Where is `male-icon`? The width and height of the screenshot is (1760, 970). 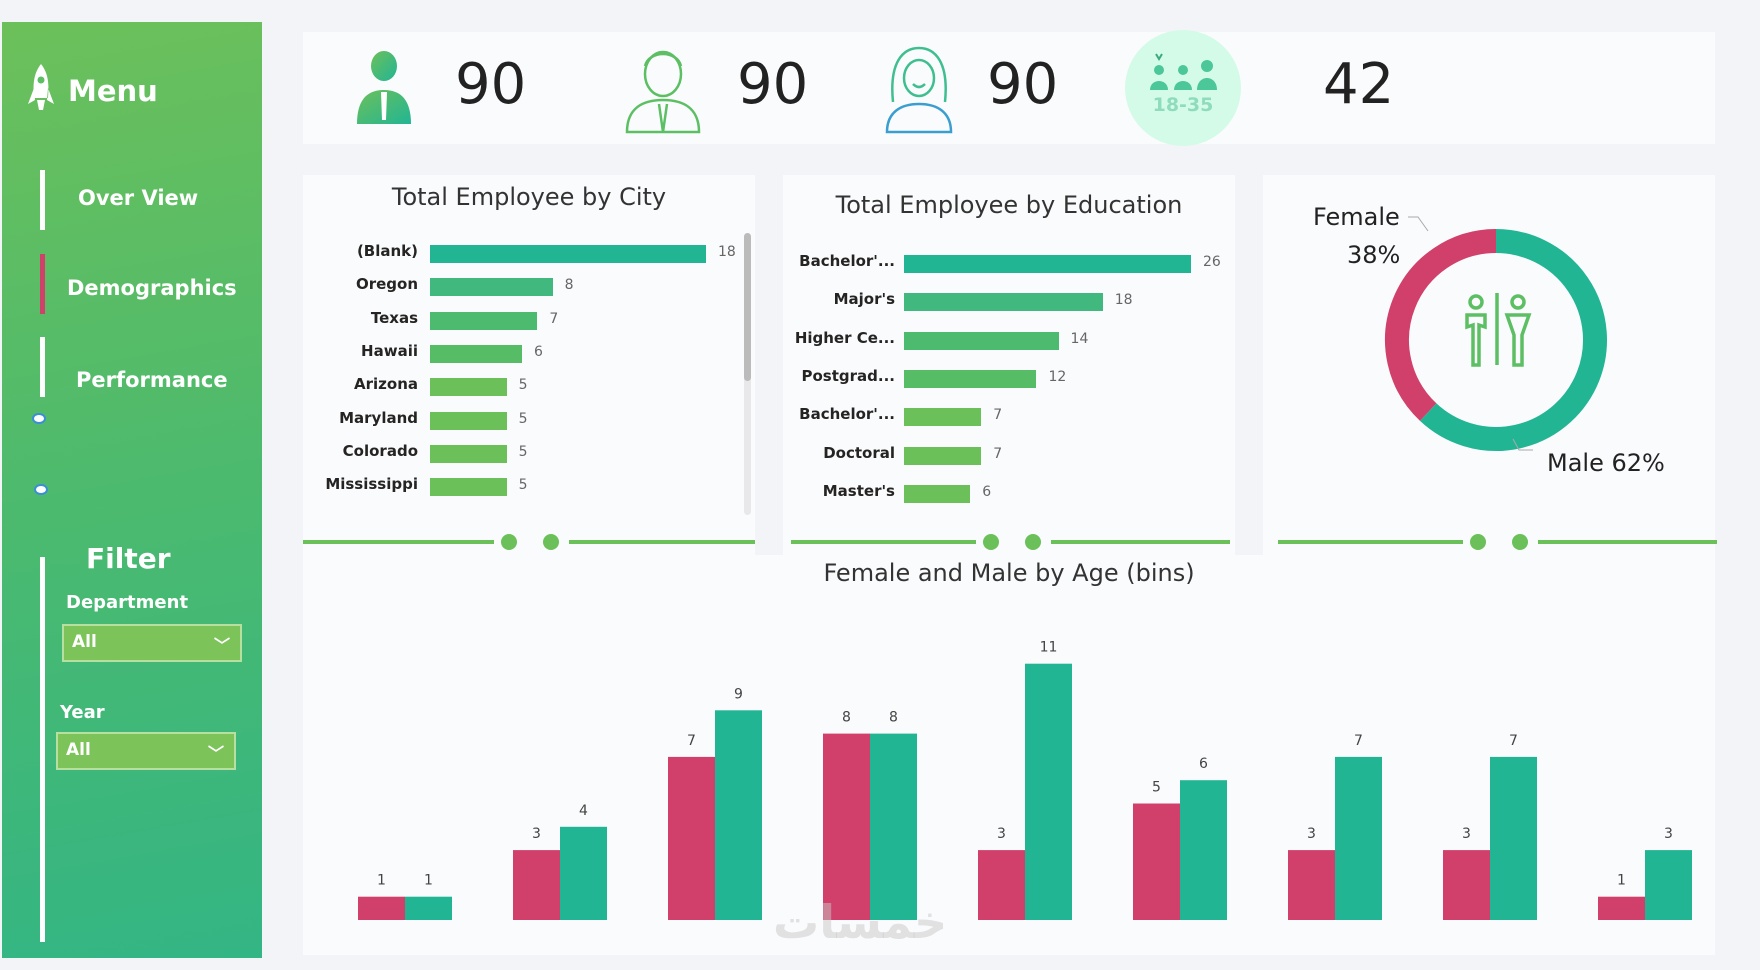
male-icon is located at coordinates (663, 92).